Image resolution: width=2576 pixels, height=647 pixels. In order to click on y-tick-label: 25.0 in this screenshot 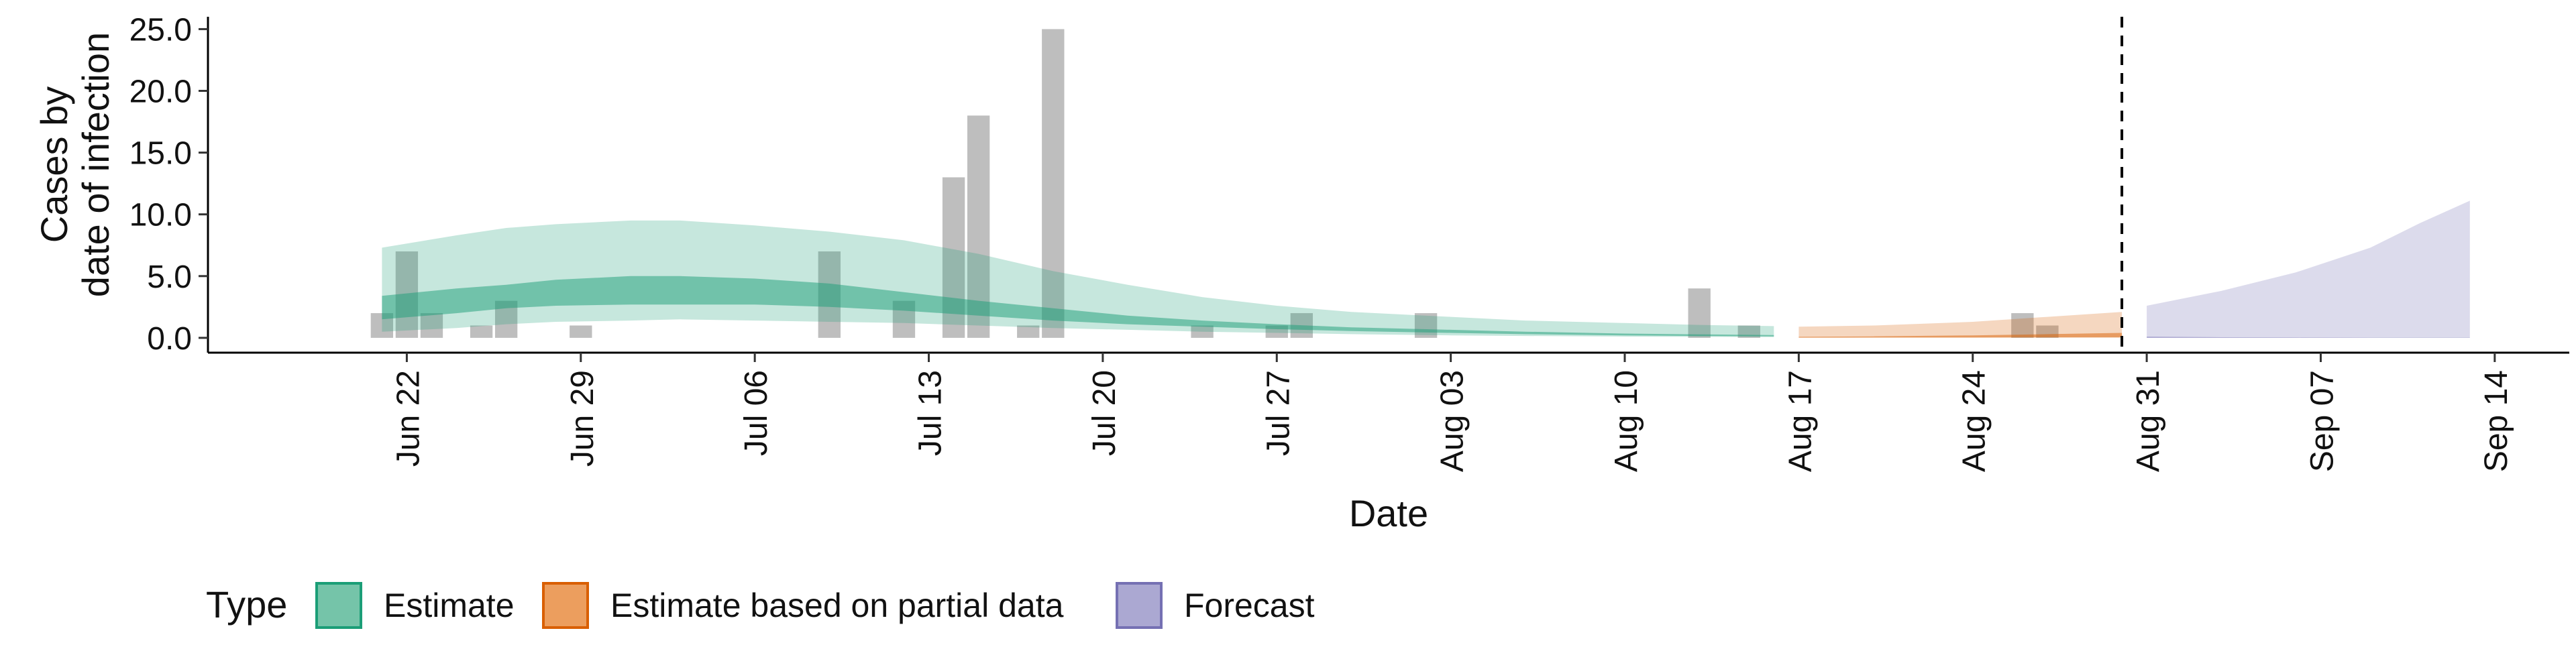, I will do `click(160, 30)`.